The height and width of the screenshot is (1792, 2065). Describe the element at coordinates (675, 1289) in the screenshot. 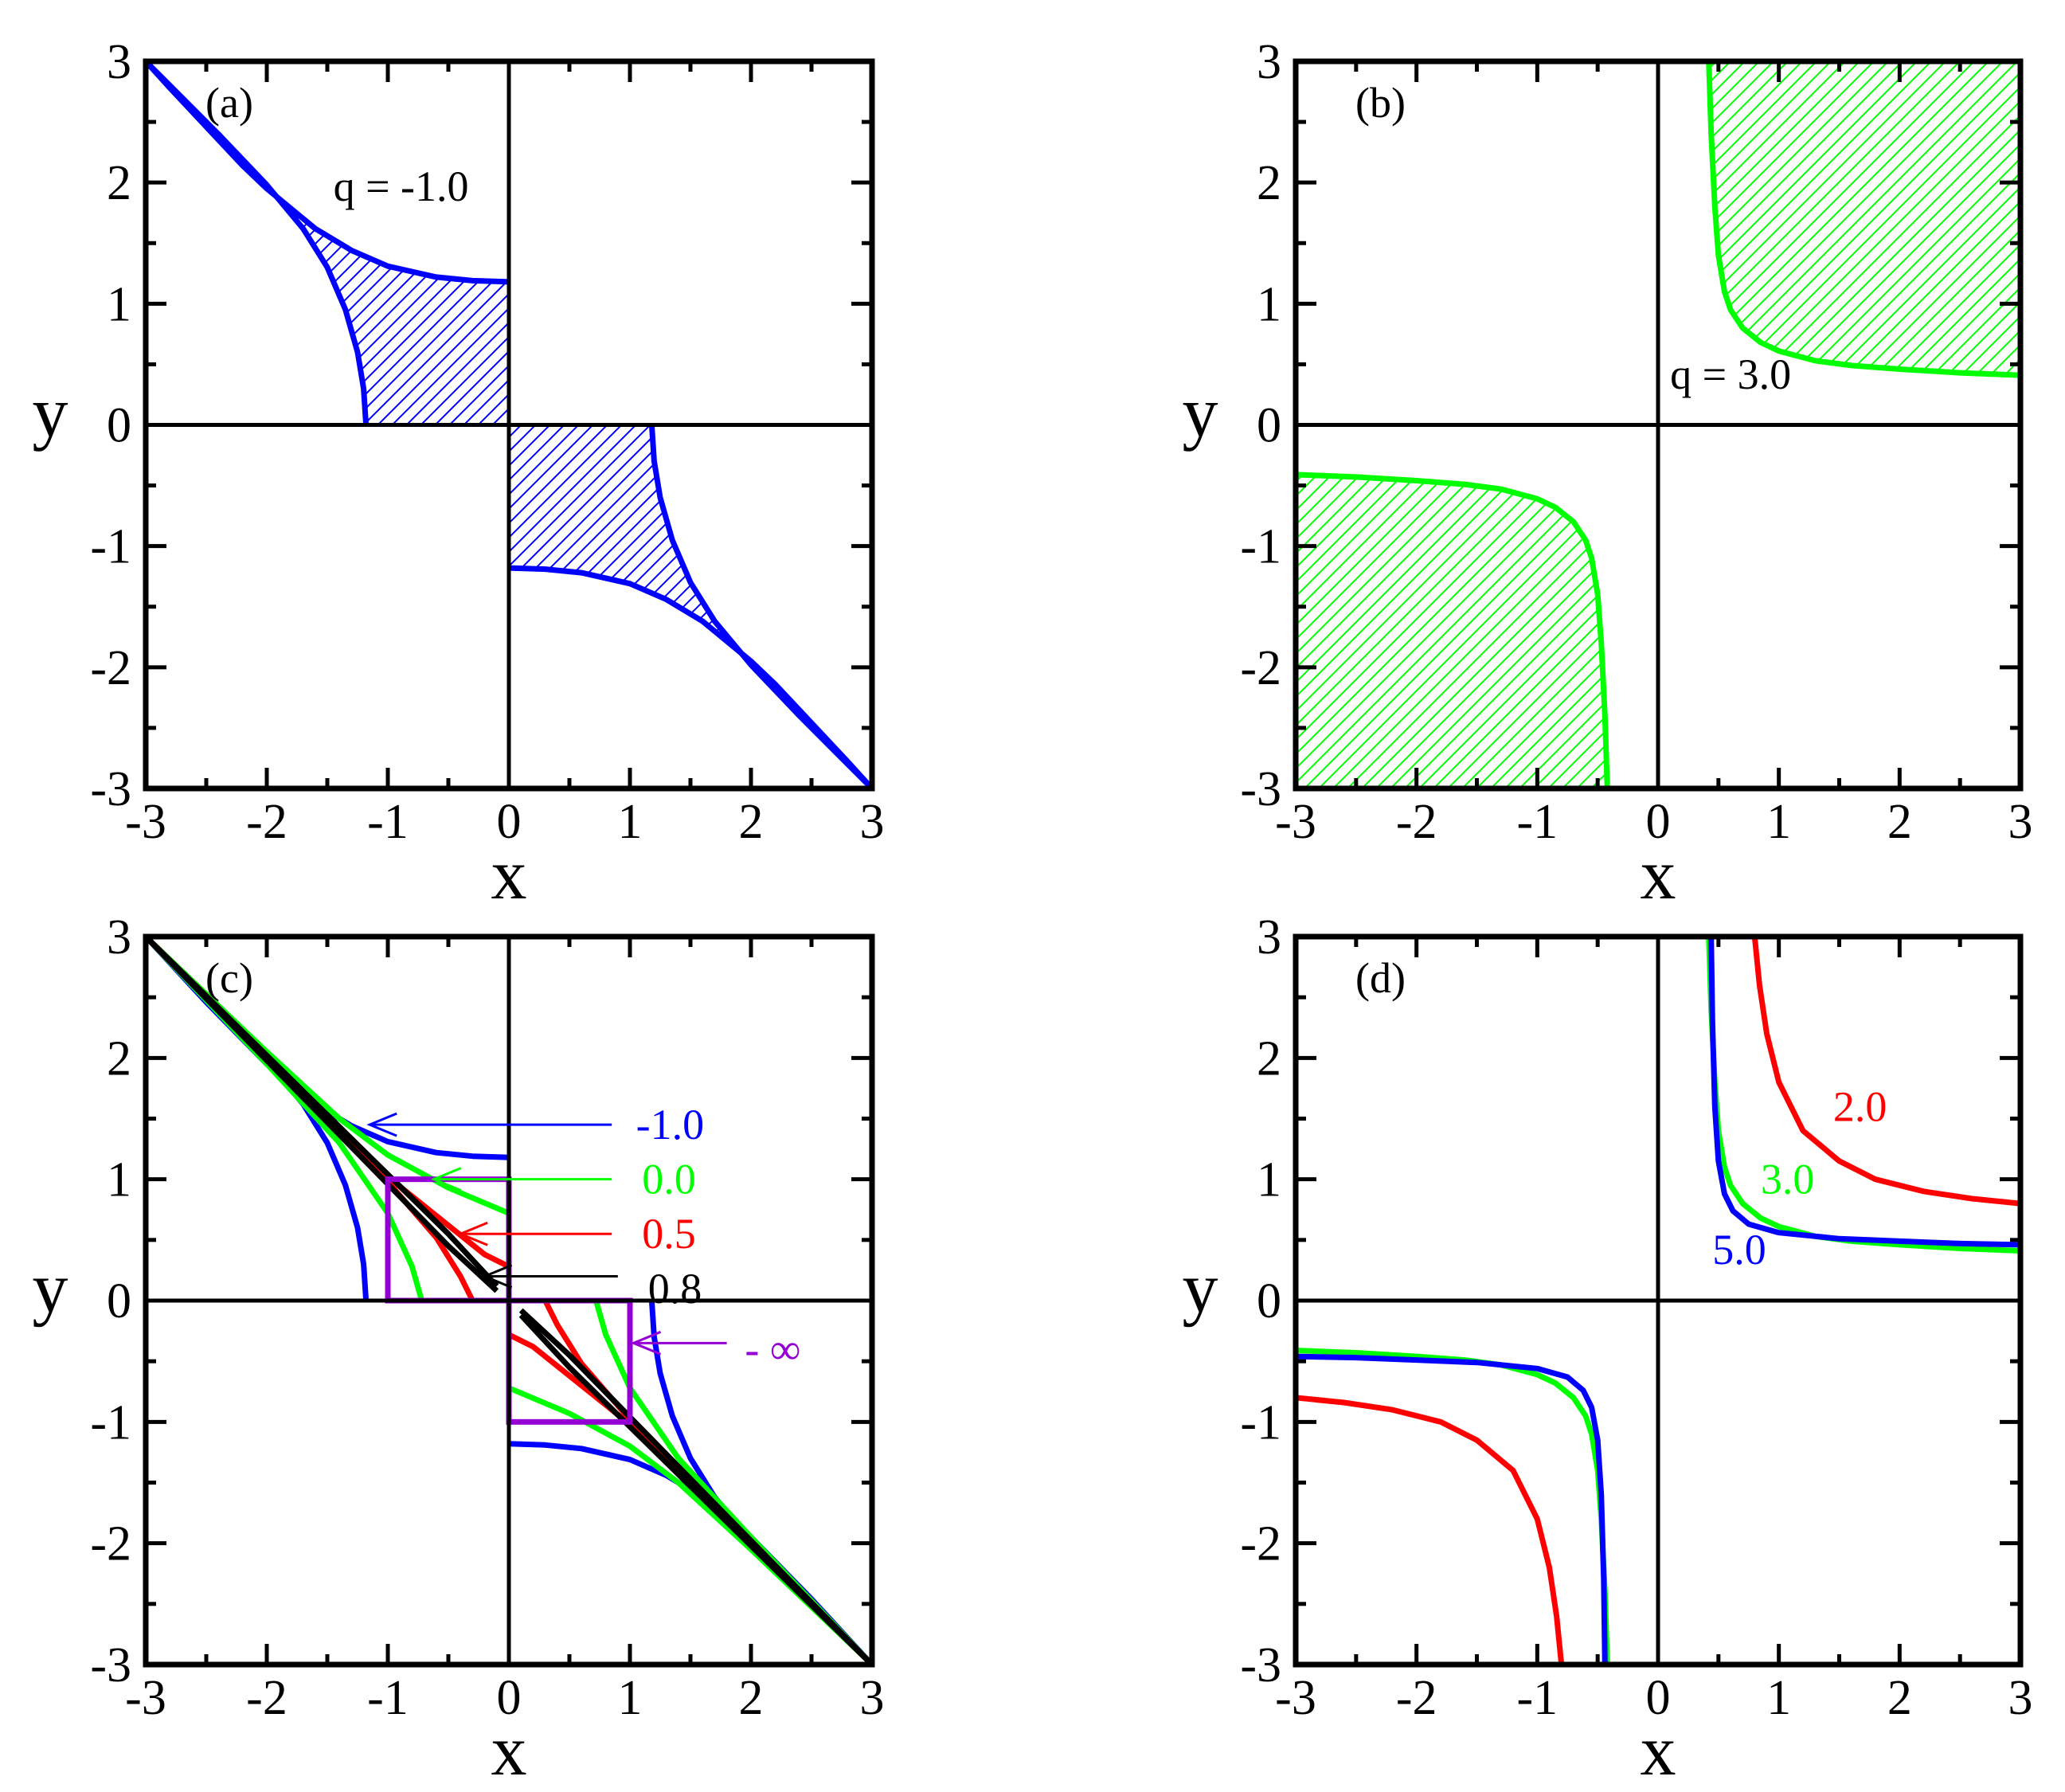

I see `series-label: 0.8` at that location.